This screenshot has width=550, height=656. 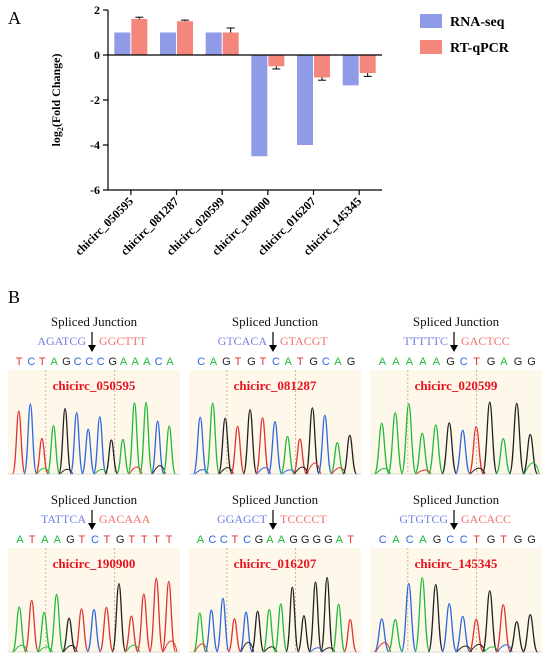 What do you see at coordinates (486, 519) in the screenshot?
I see `downstream-sequence: GACACC` at bounding box center [486, 519].